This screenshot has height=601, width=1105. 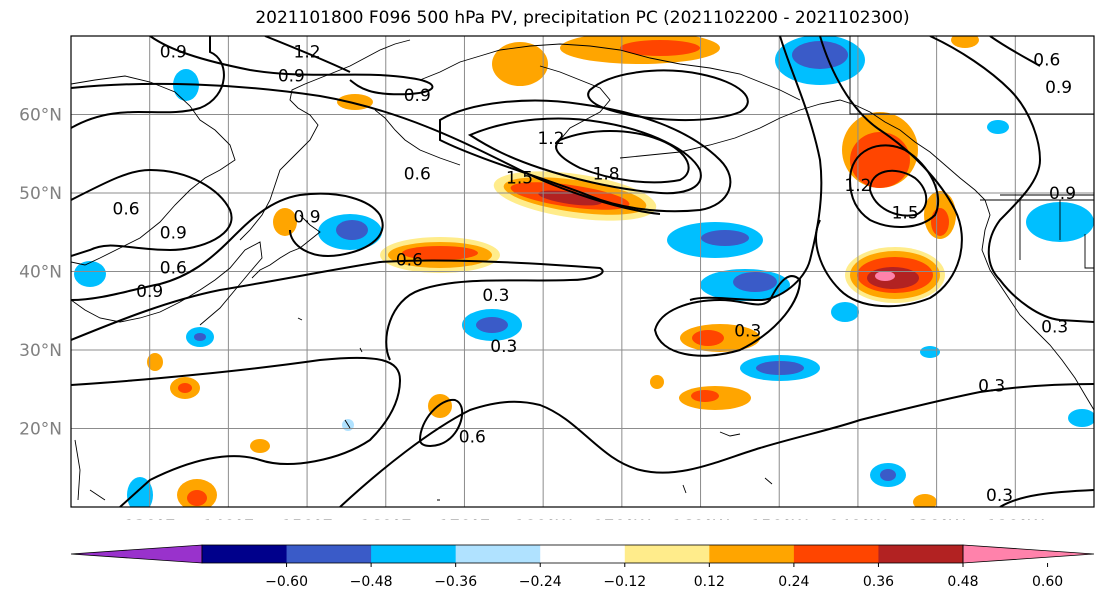 What do you see at coordinates (793, 582) in the screenshot?
I see `colorbar-tick-label: 0.24` at bounding box center [793, 582].